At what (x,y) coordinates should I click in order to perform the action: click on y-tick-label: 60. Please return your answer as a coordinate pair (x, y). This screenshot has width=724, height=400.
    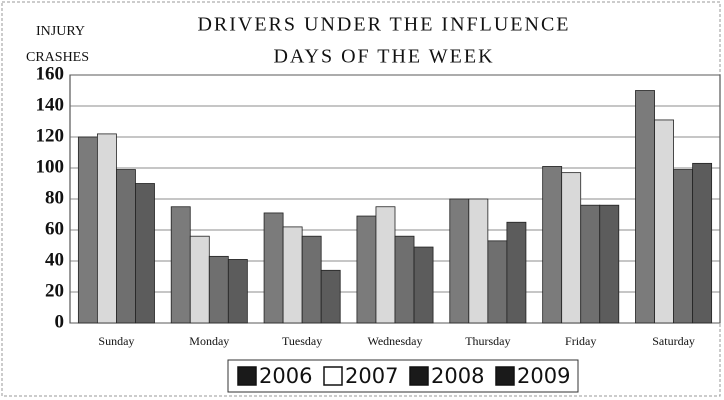
    Looking at the image, I should click on (54, 228).